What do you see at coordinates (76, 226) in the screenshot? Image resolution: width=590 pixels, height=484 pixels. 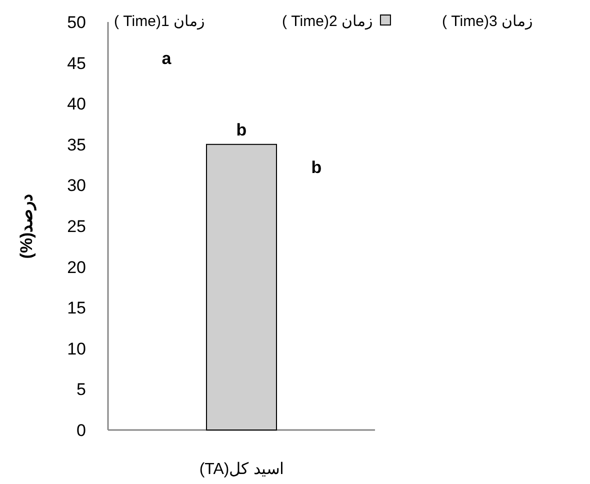 I see `y-tick-label: 25` at bounding box center [76, 226].